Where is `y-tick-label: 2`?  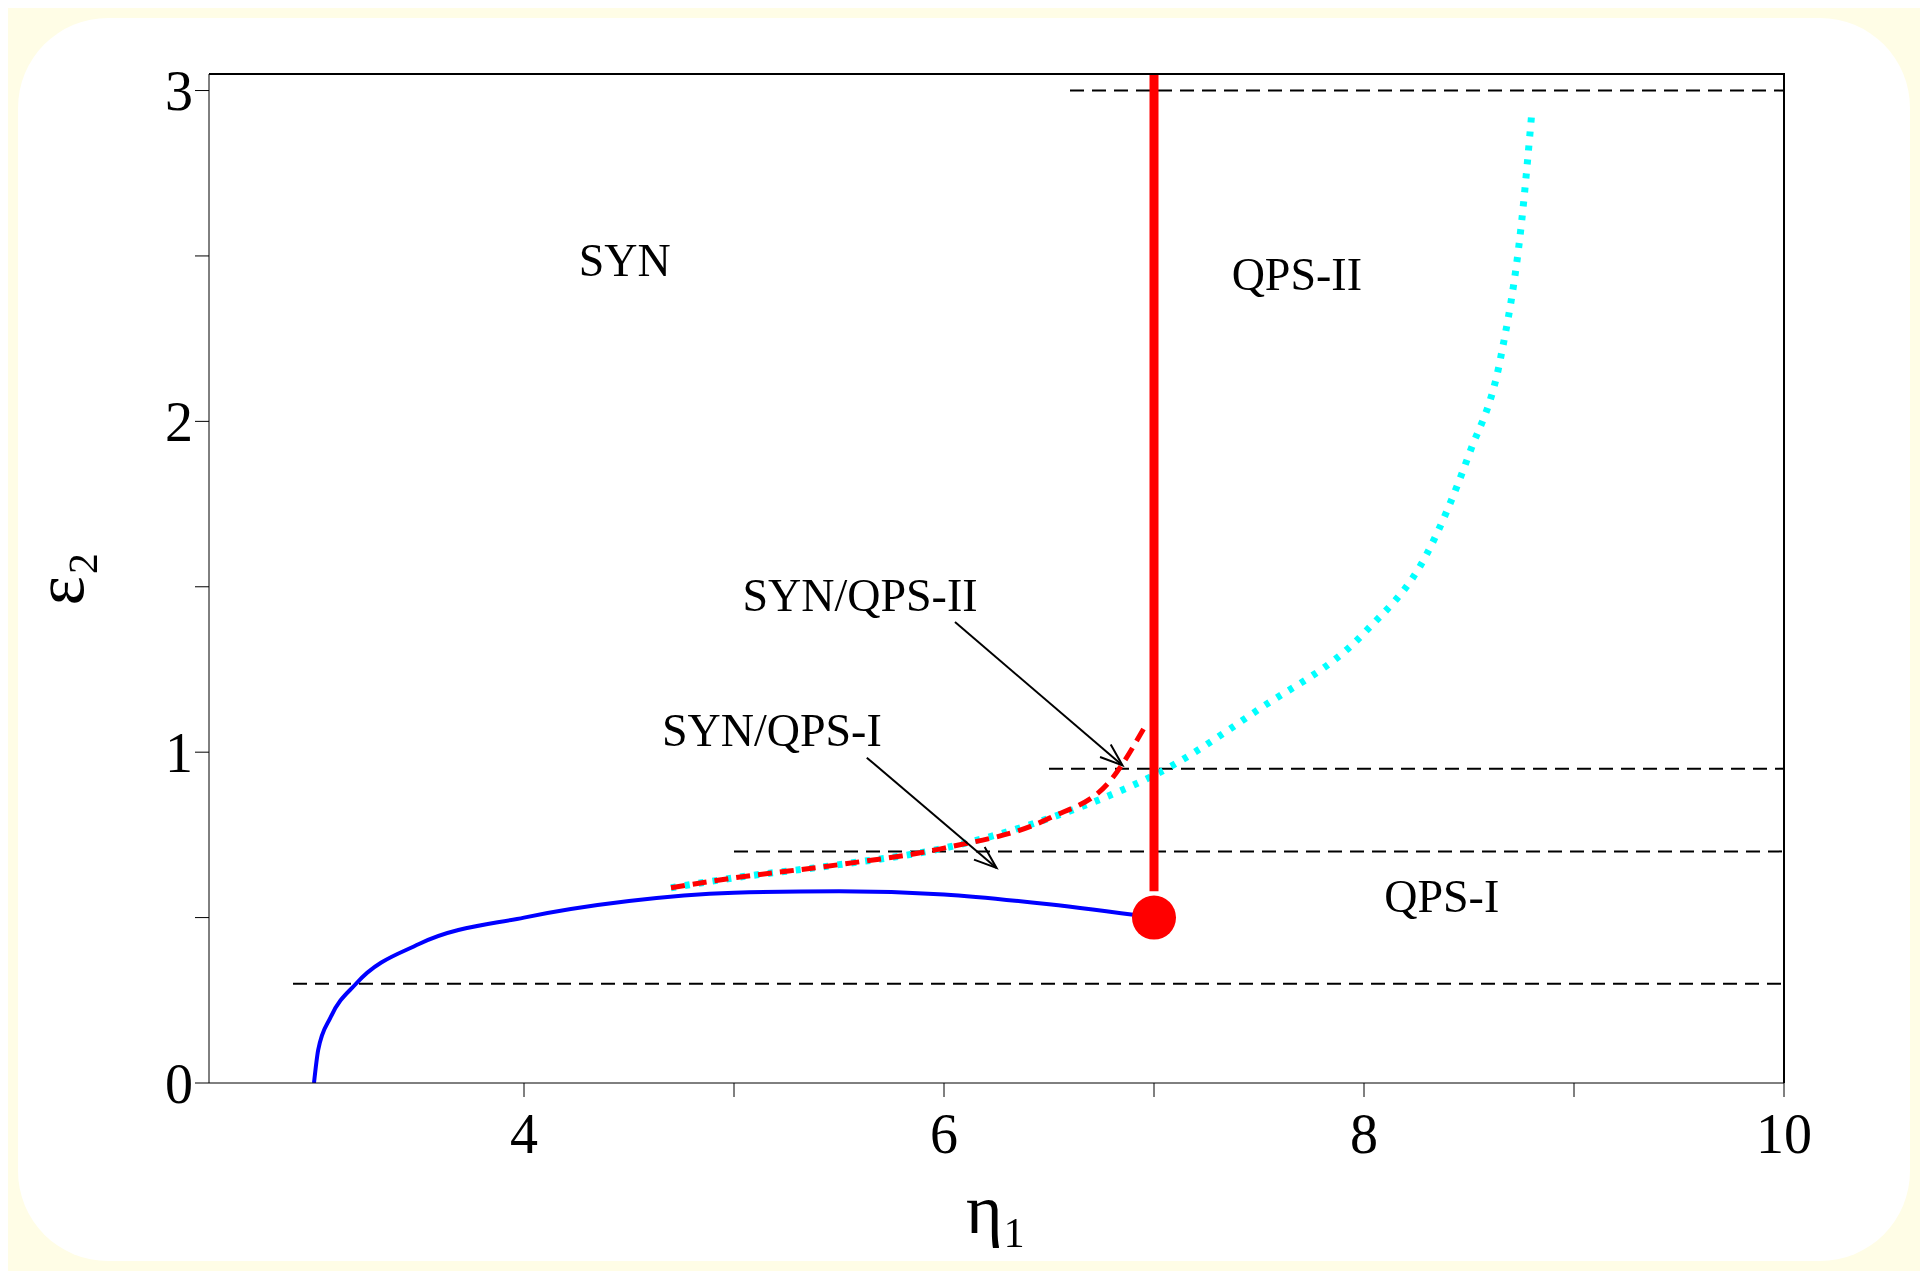
y-tick-label: 2 is located at coordinates (179, 422).